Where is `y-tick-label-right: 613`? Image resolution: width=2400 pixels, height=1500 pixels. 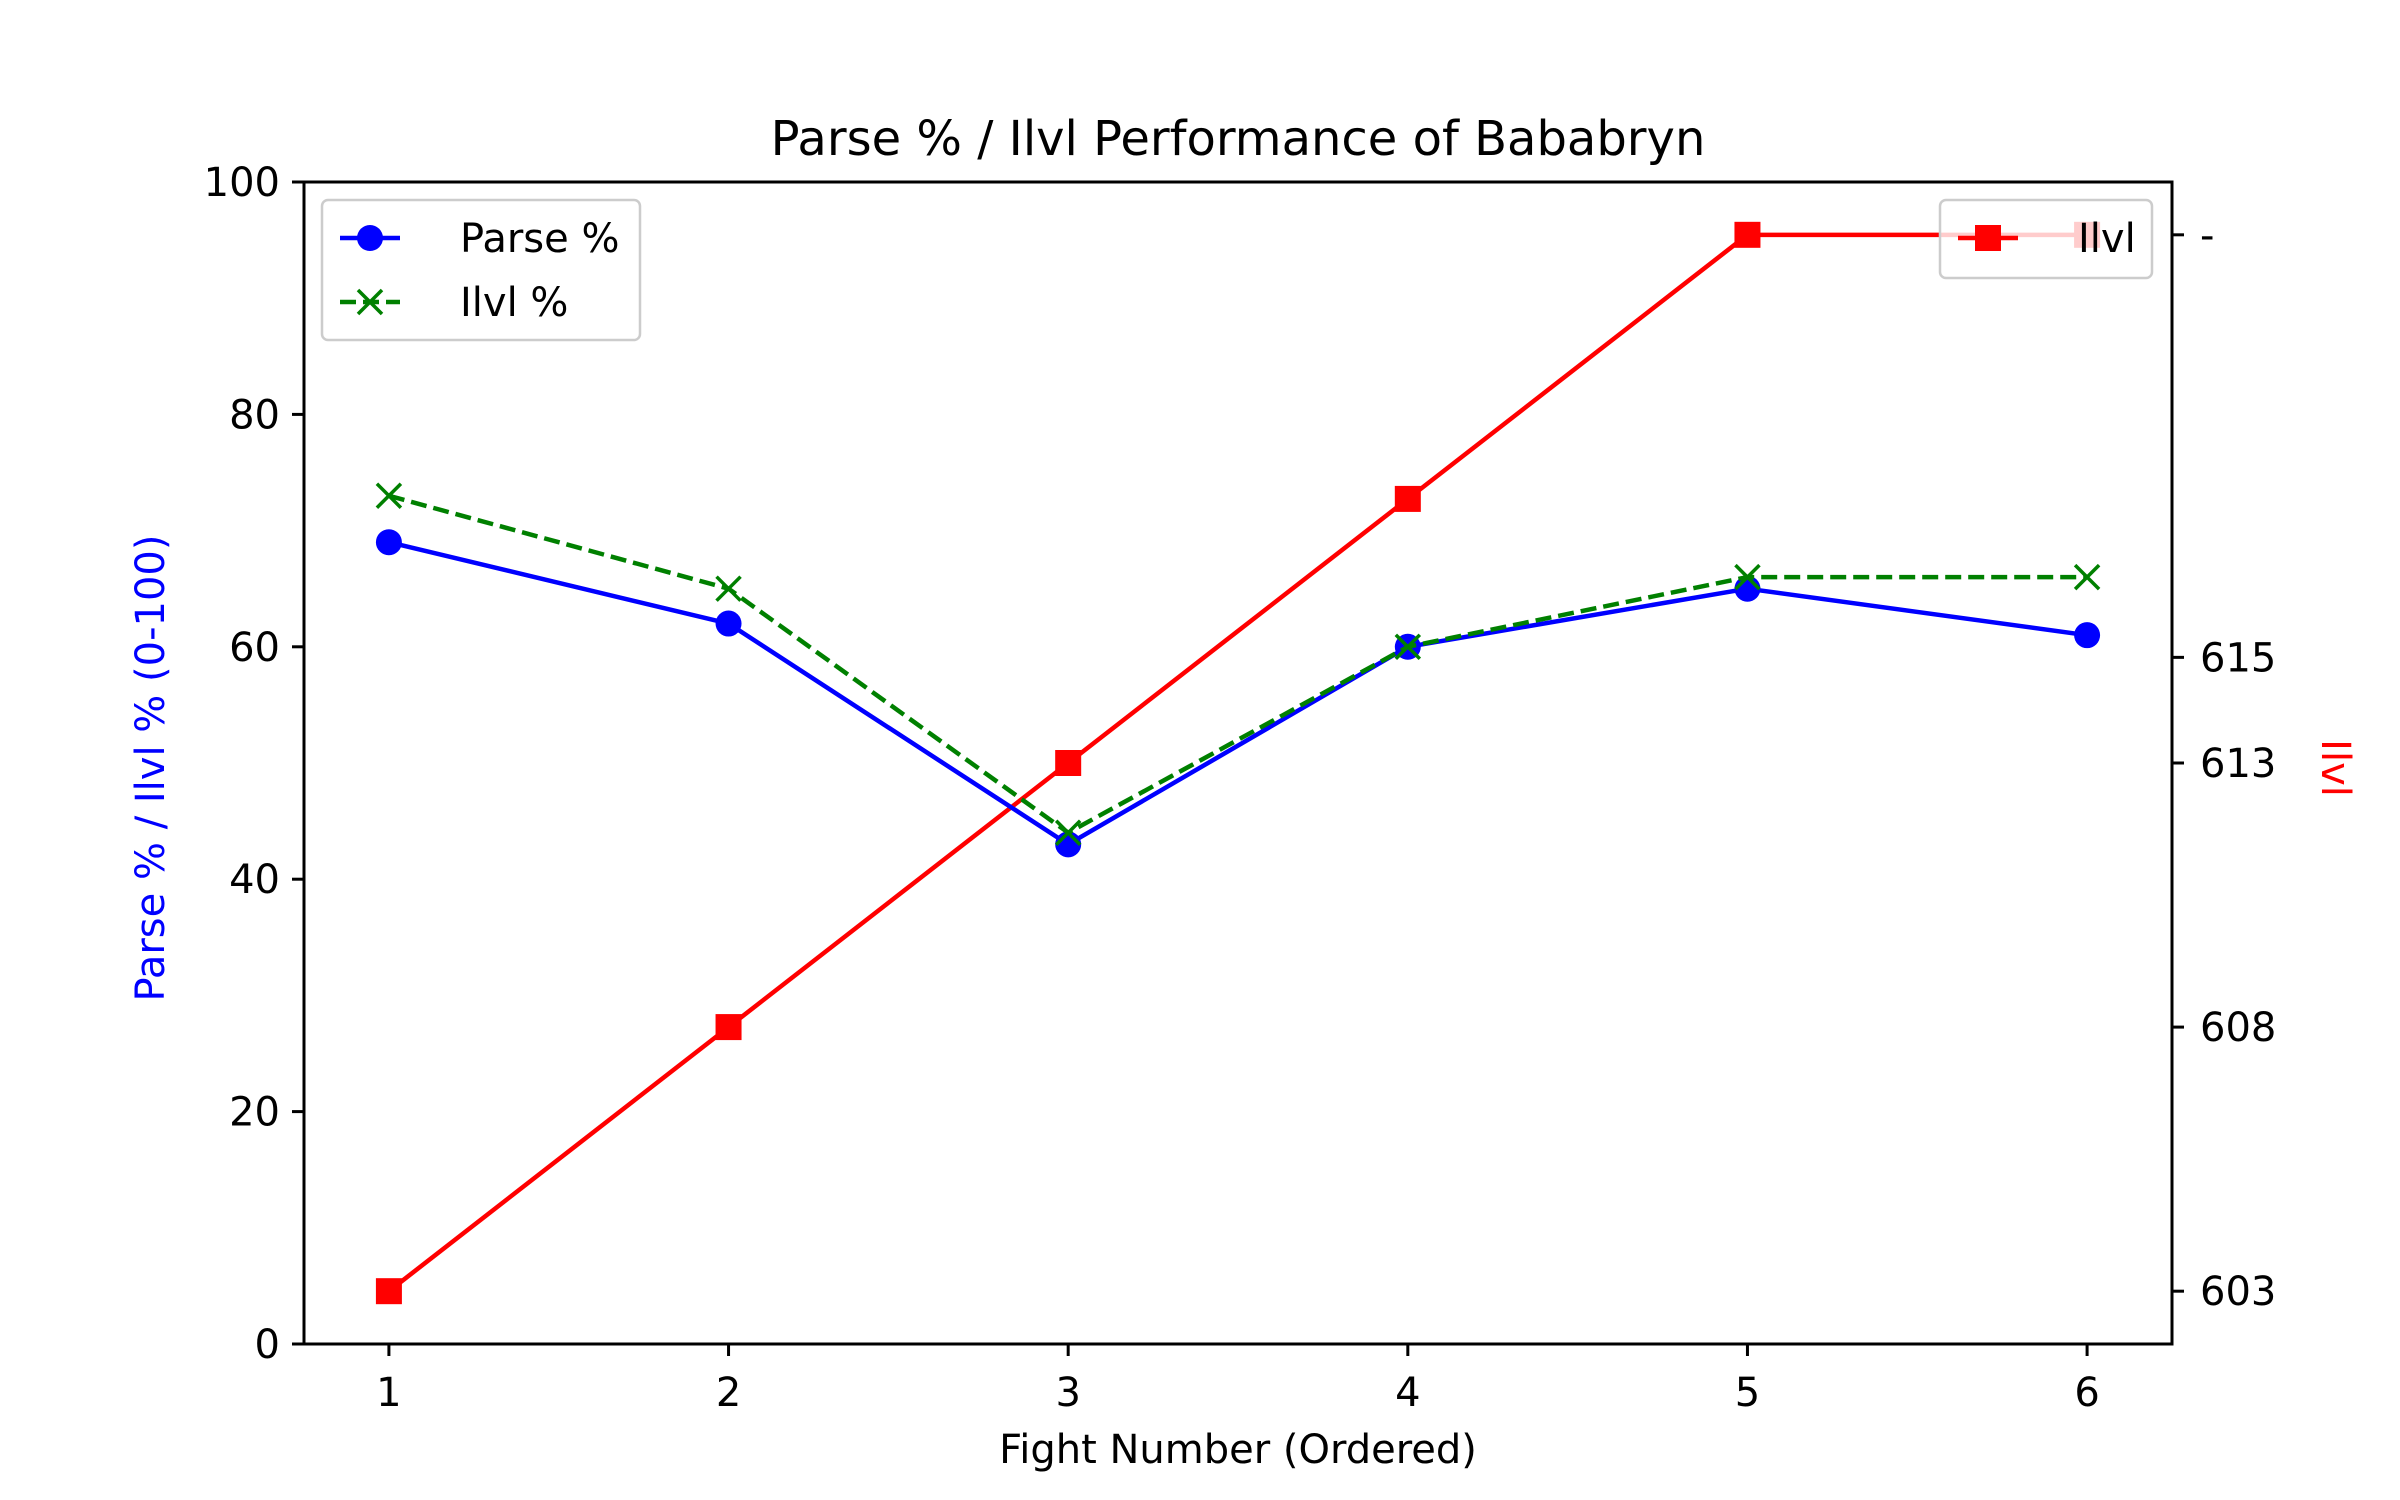
y-tick-label-right: 613 is located at coordinates (2238, 764).